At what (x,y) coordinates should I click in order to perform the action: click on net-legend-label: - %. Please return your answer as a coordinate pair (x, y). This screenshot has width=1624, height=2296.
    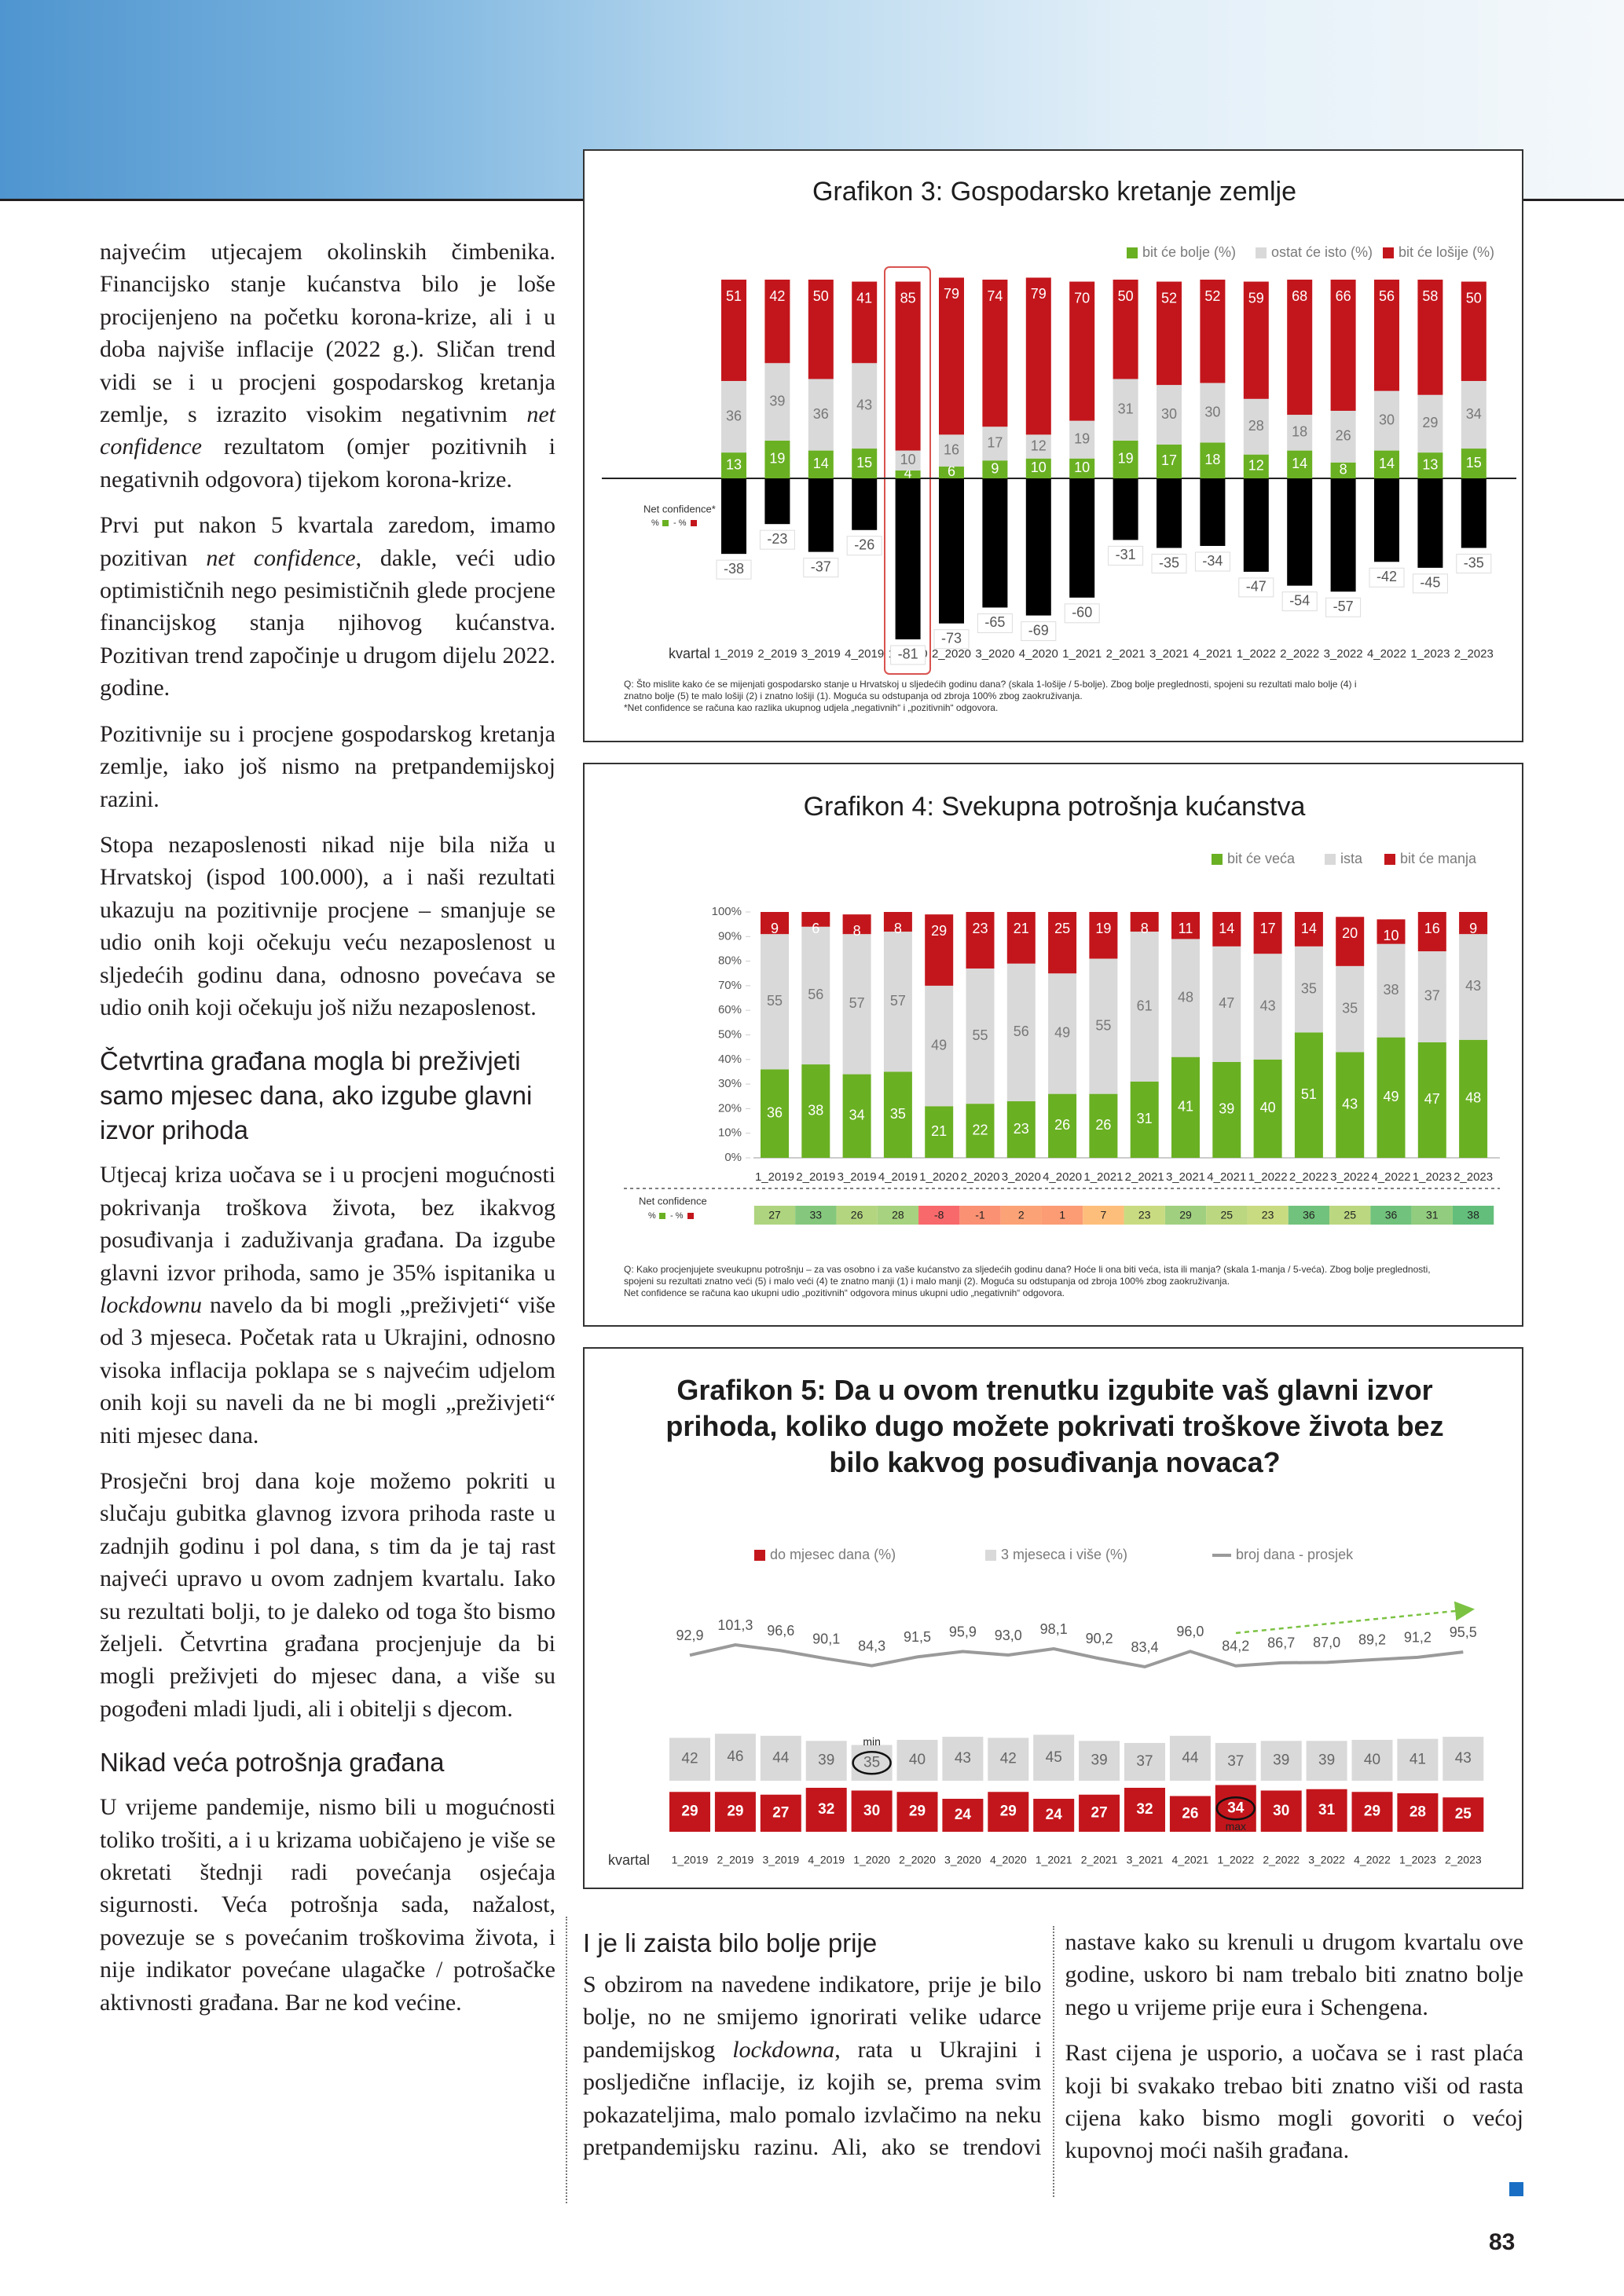
    Looking at the image, I should click on (677, 1216).